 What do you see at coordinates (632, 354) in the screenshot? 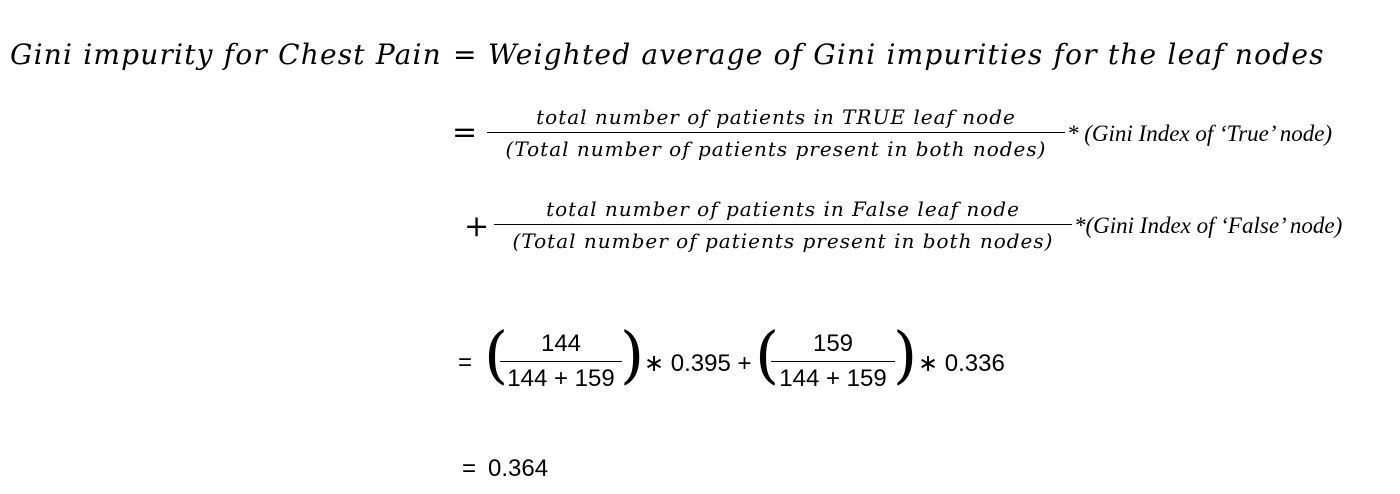
I see `close-paren-1: )` at bounding box center [632, 354].